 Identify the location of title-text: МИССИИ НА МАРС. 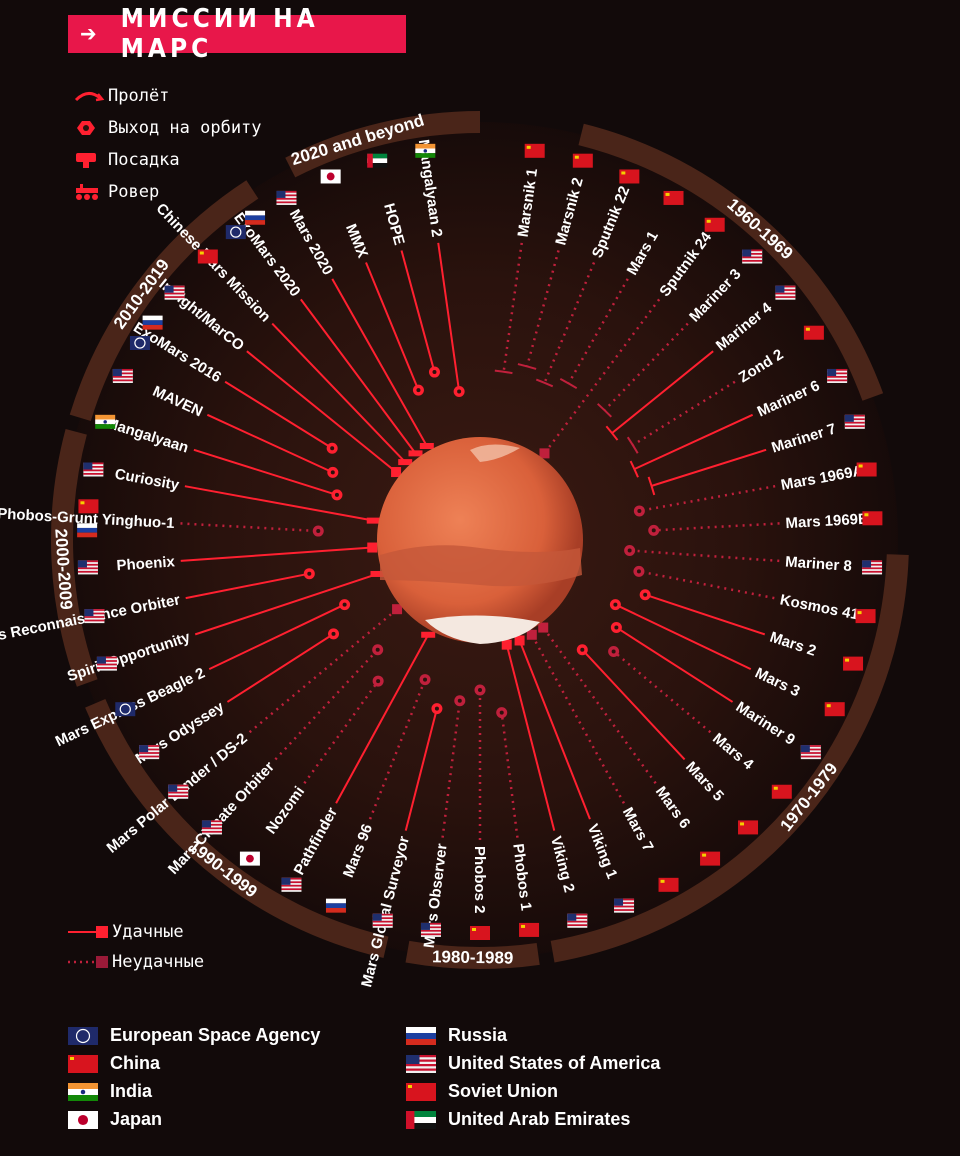
(219, 34).